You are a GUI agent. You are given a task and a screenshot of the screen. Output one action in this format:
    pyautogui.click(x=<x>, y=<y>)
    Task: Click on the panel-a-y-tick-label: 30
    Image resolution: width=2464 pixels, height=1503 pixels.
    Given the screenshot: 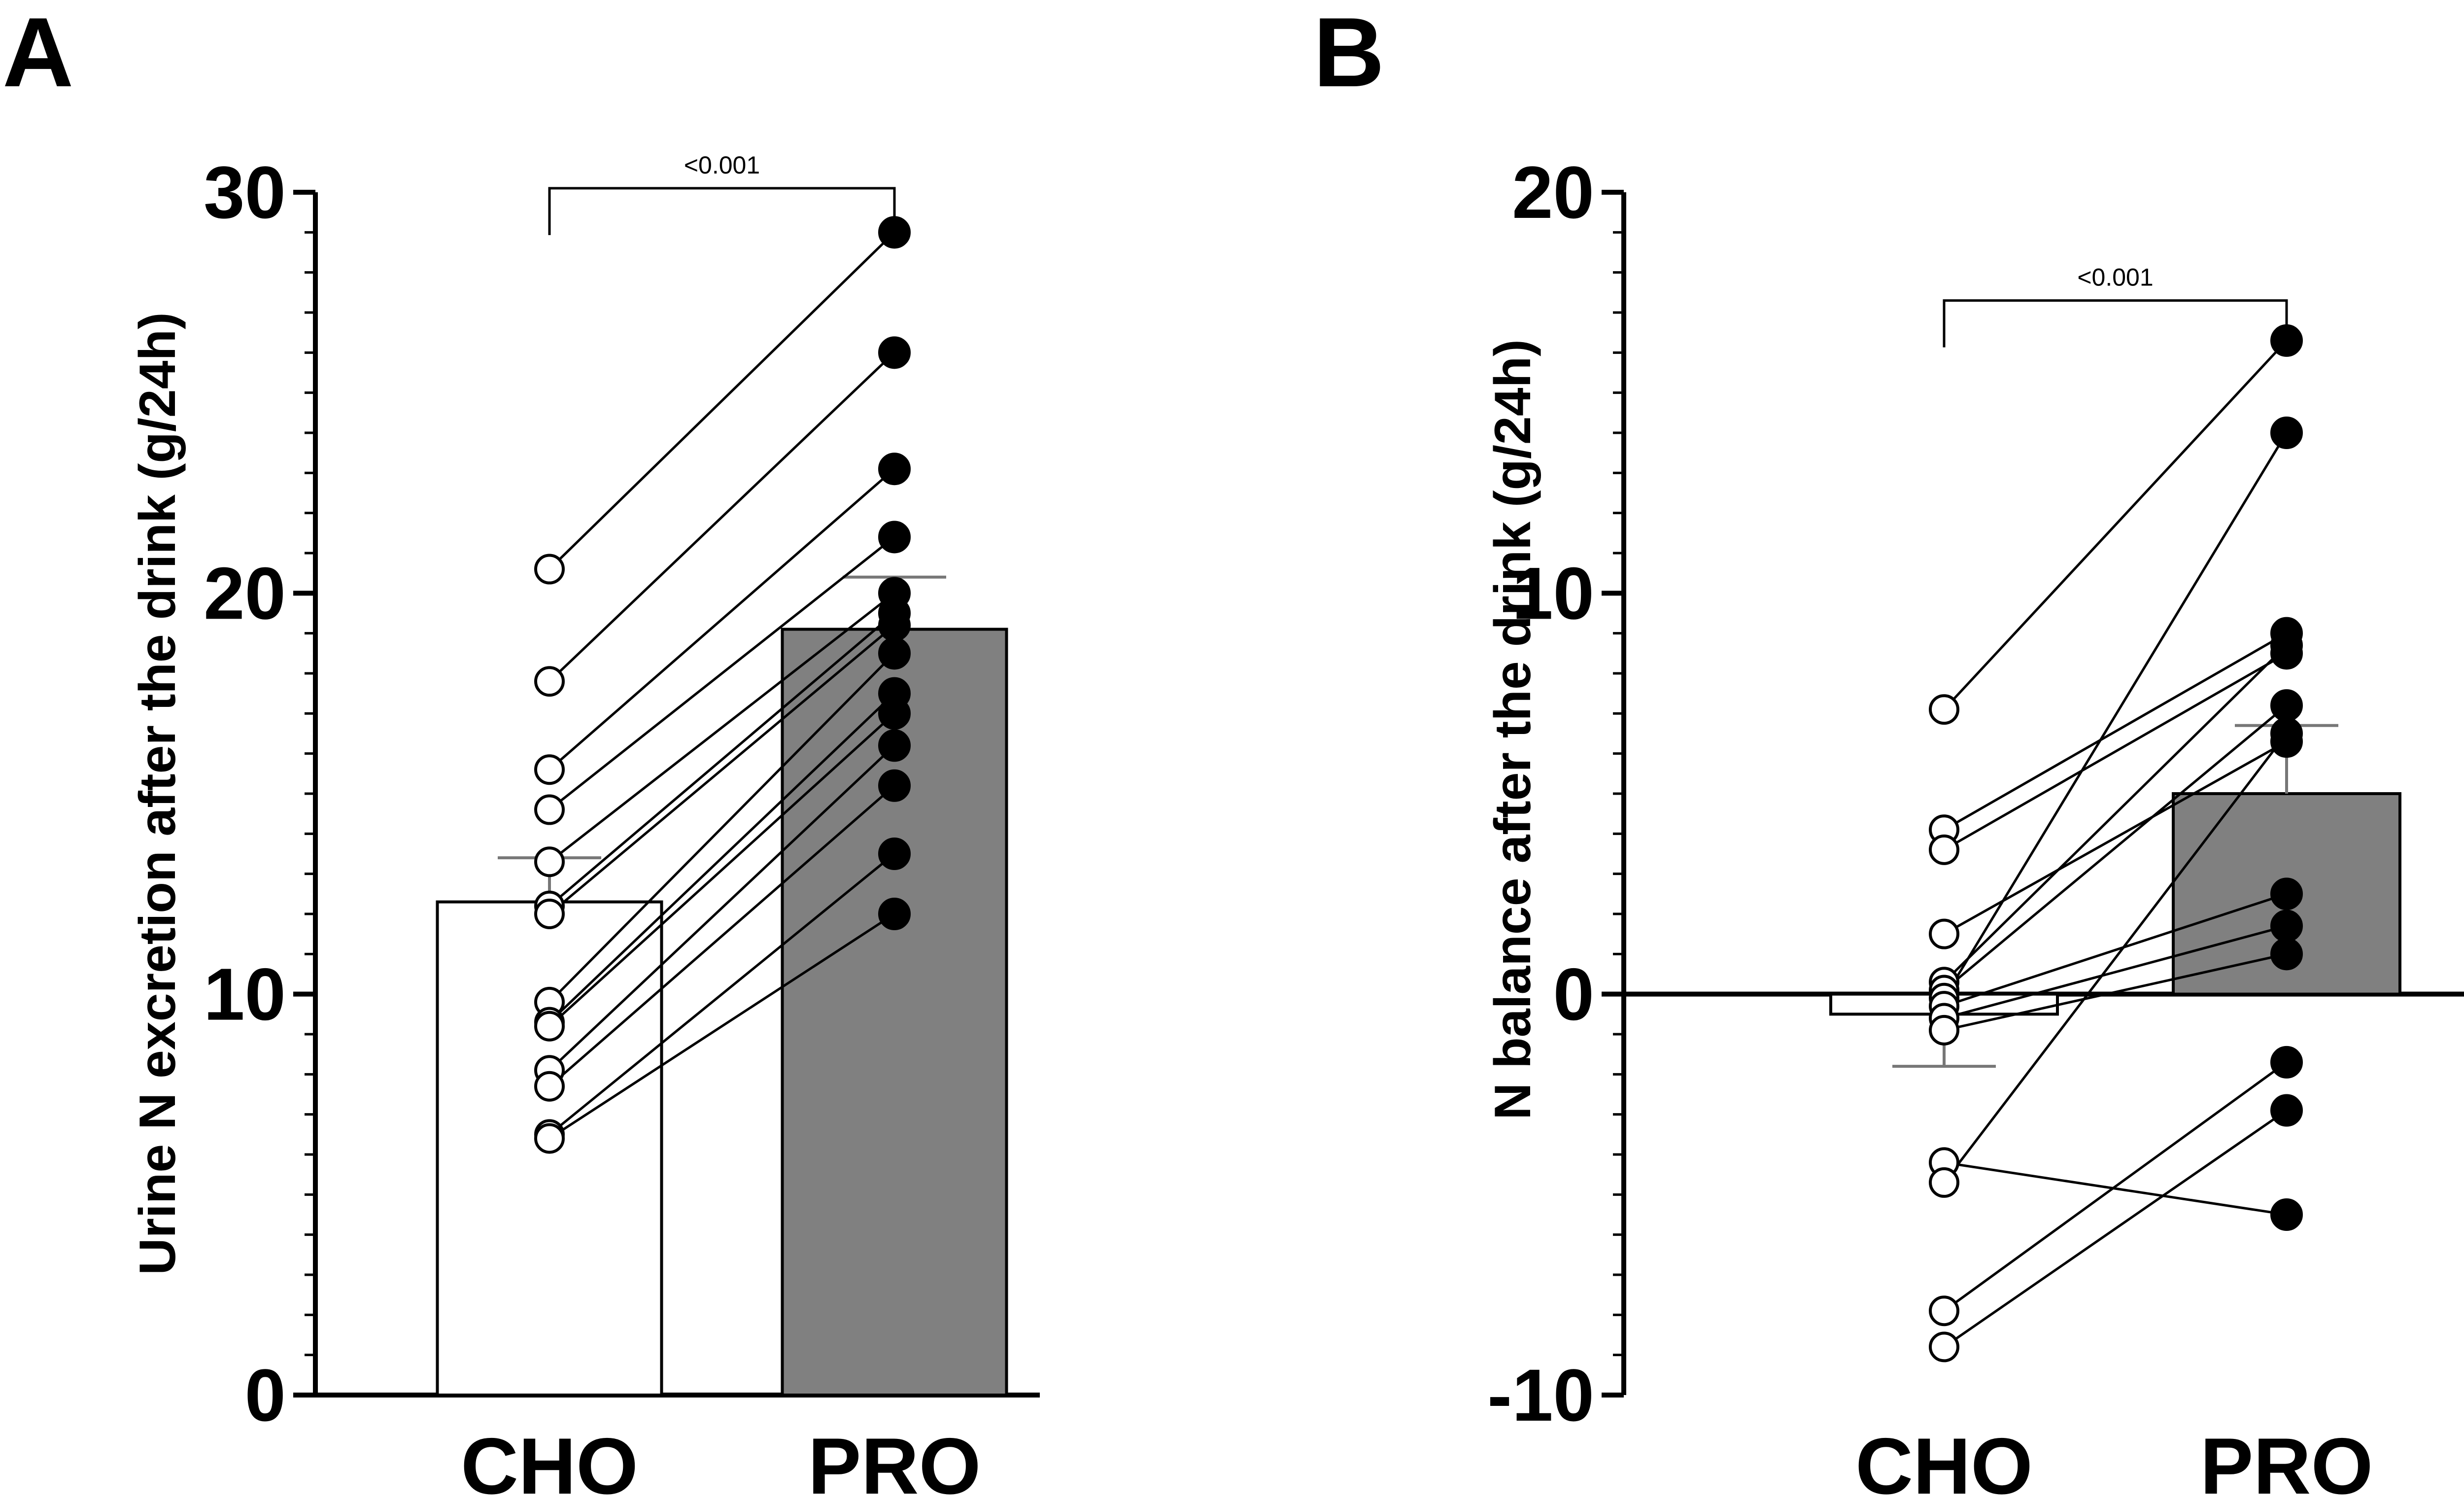 What is the action you would take?
    pyautogui.click(x=245, y=193)
    